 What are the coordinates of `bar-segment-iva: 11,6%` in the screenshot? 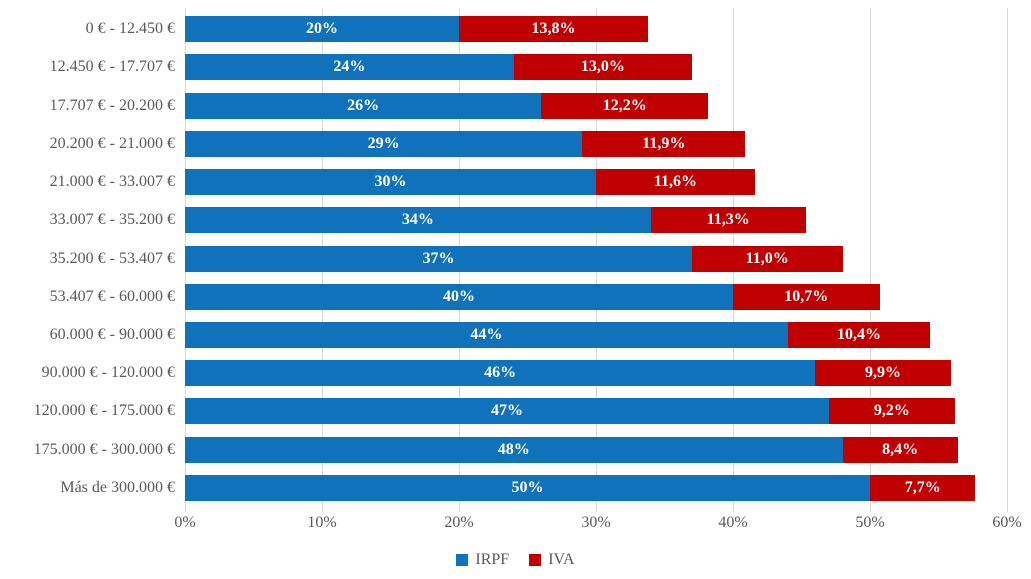 It's located at (675, 182).